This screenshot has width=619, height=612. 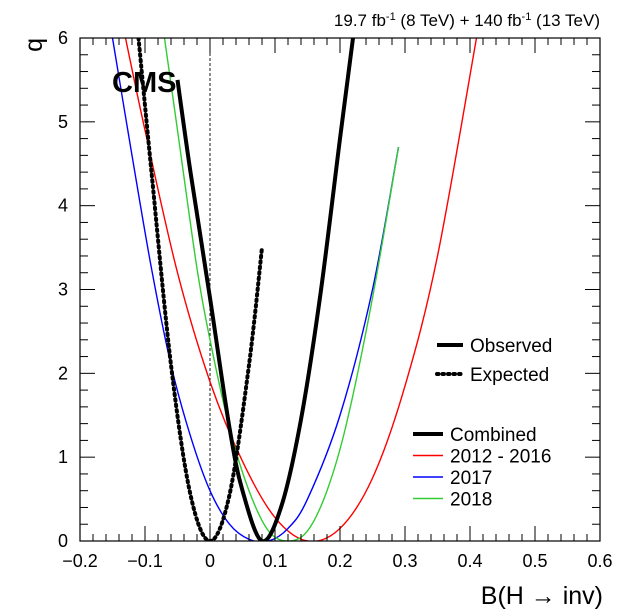 I want to click on y-tick-label: 1, so click(x=63, y=457).